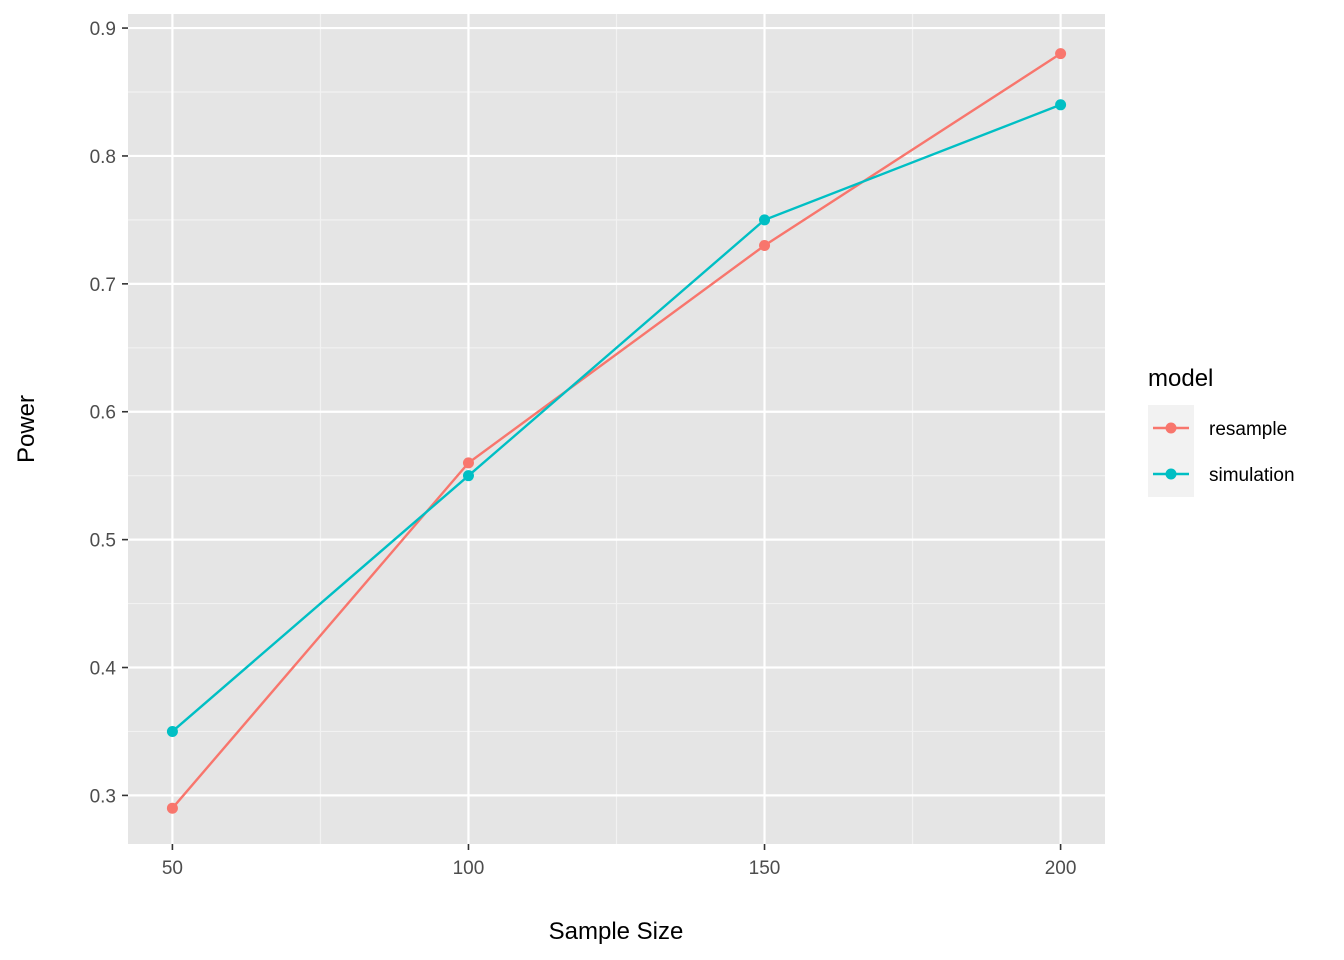 The width and height of the screenshot is (1344, 960). I want to click on legend-item-resample: resample, so click(1217, 428).